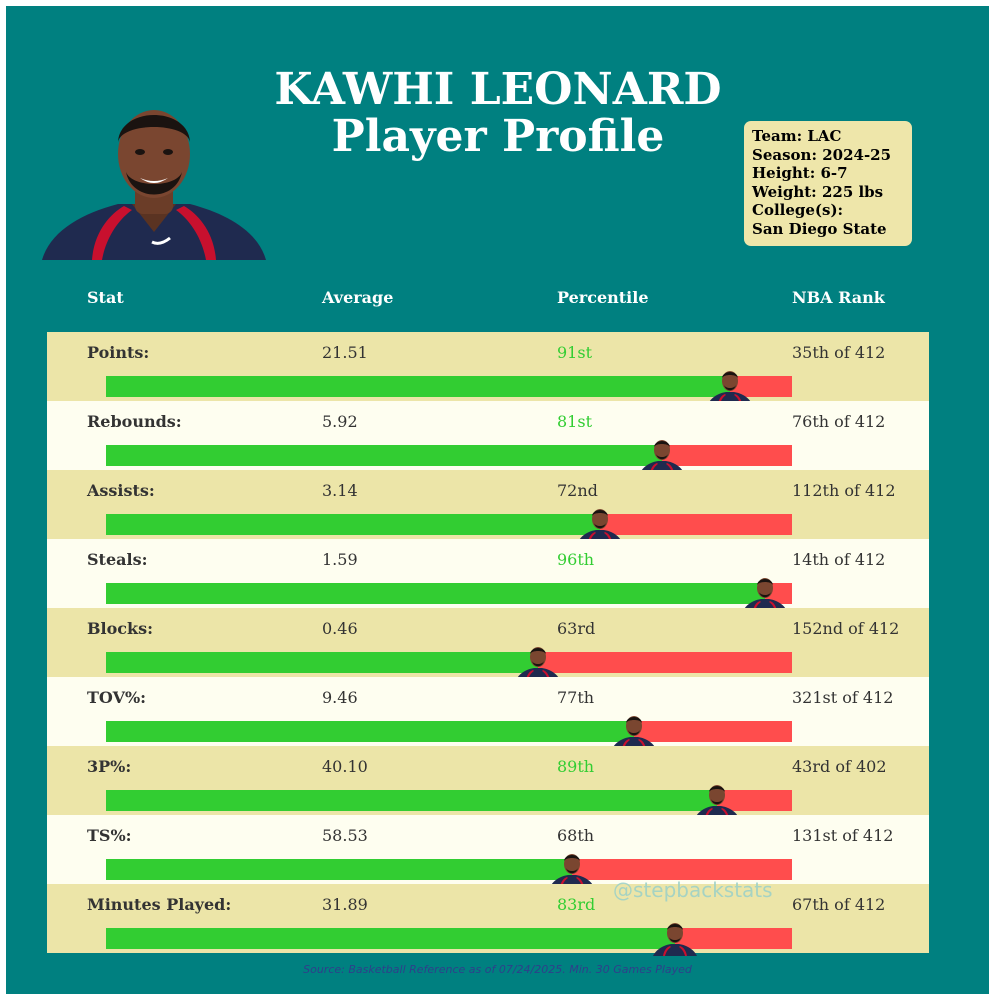 Image resolution: width=995 pixels, height=1000 pixels. What do you see at coordinates (844, 490) in the screenshot?
I see `stat-rank: 112th of 412` at bounding box center [844, 490].